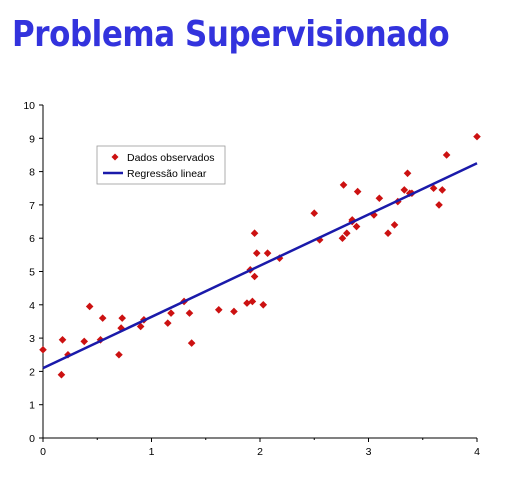 Image resolution: width=510 pixels, height=502 pixels. Describe the element at coordinates (167, 174) in the screenshot. I see `legend-label-line: Regressão linear` at that location.